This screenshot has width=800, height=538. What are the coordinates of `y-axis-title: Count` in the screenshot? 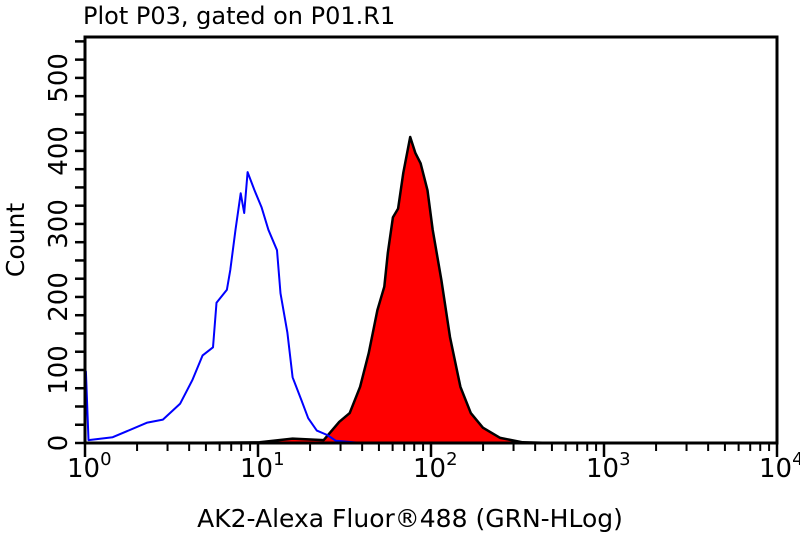 It's located at (15, 240).